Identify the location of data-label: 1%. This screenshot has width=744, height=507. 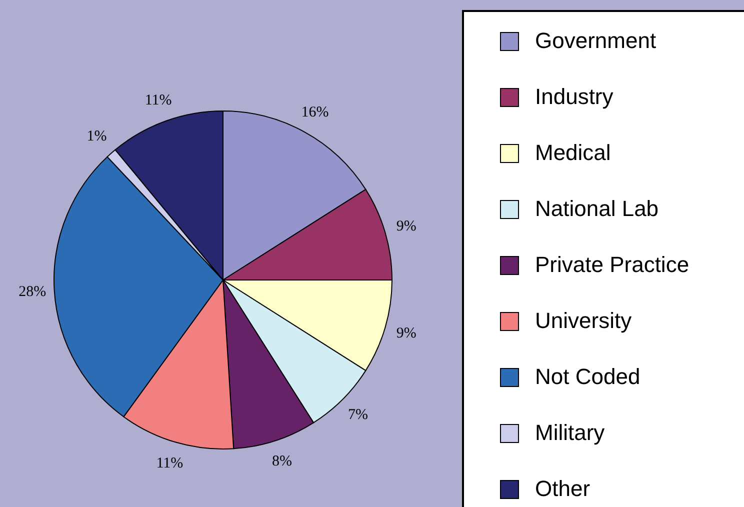
(96, 136).